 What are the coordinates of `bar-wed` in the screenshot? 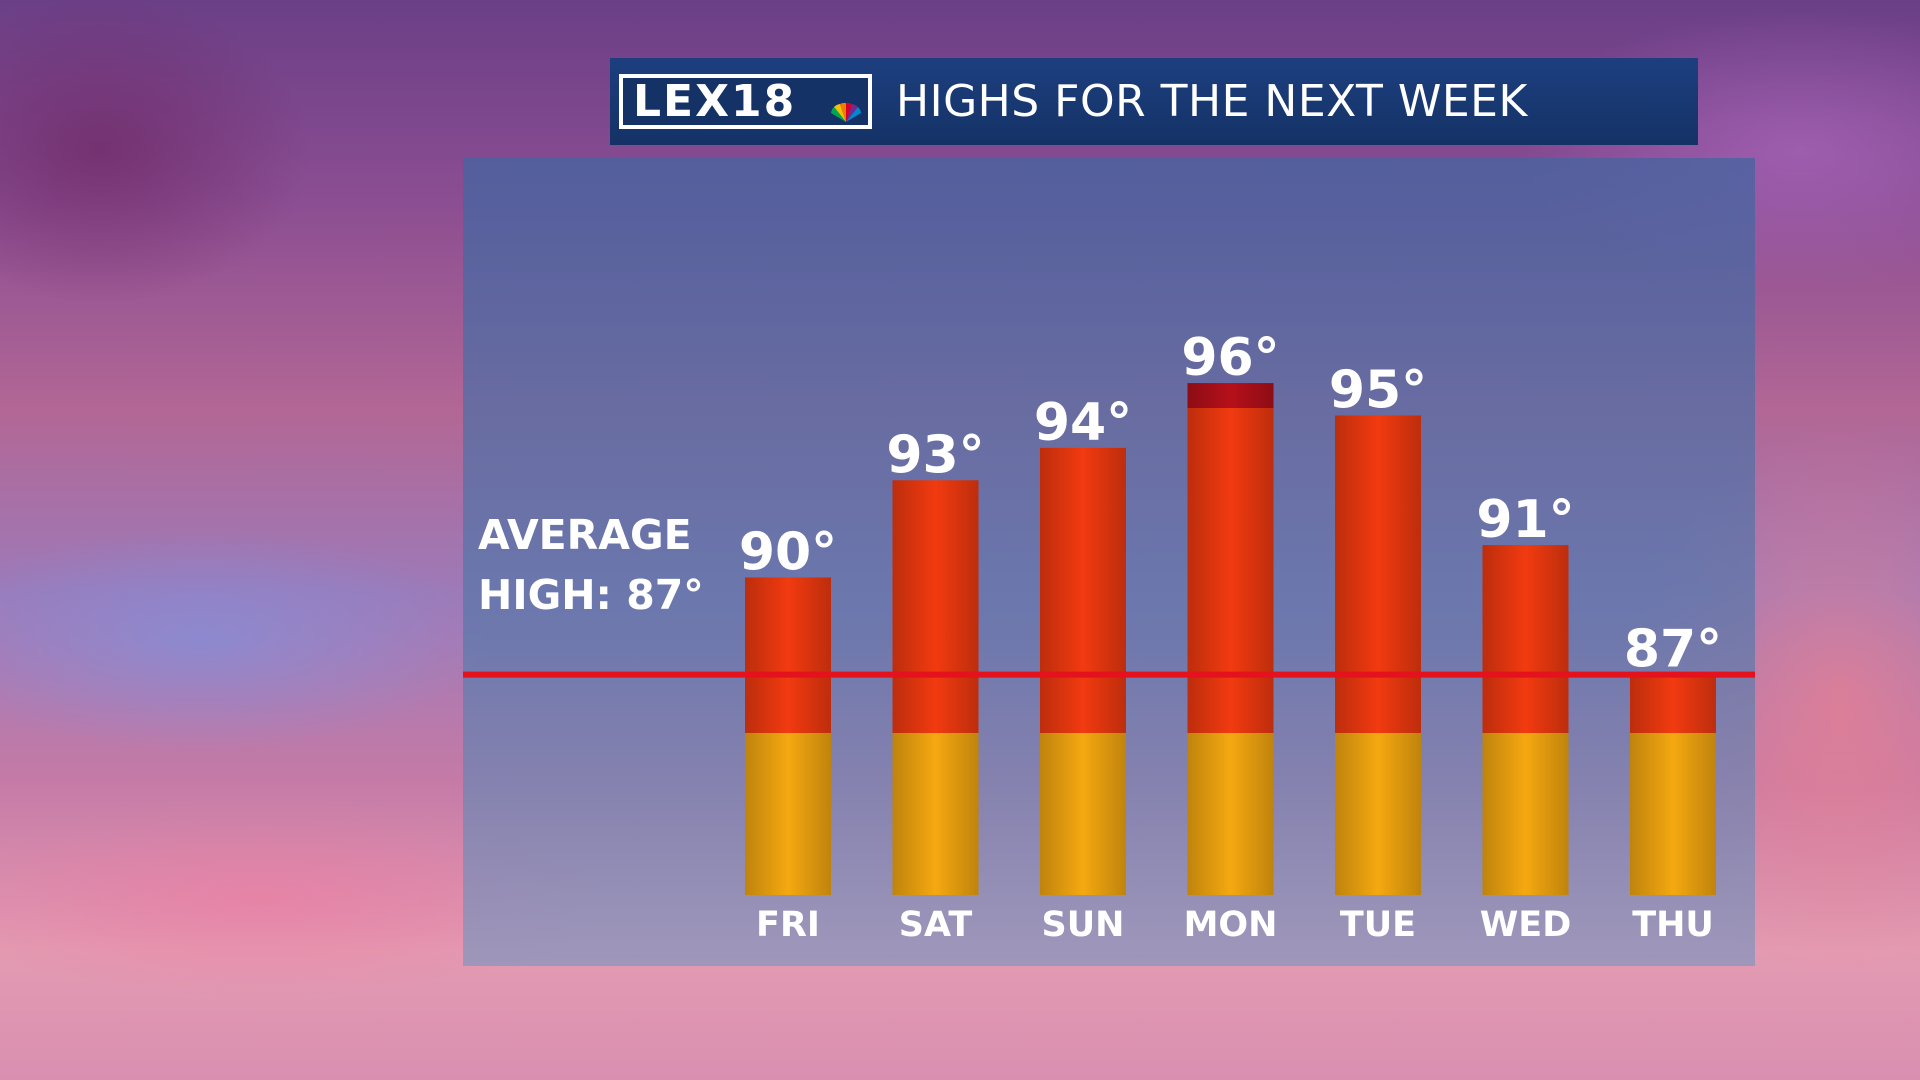 It's located at (1525, 720).